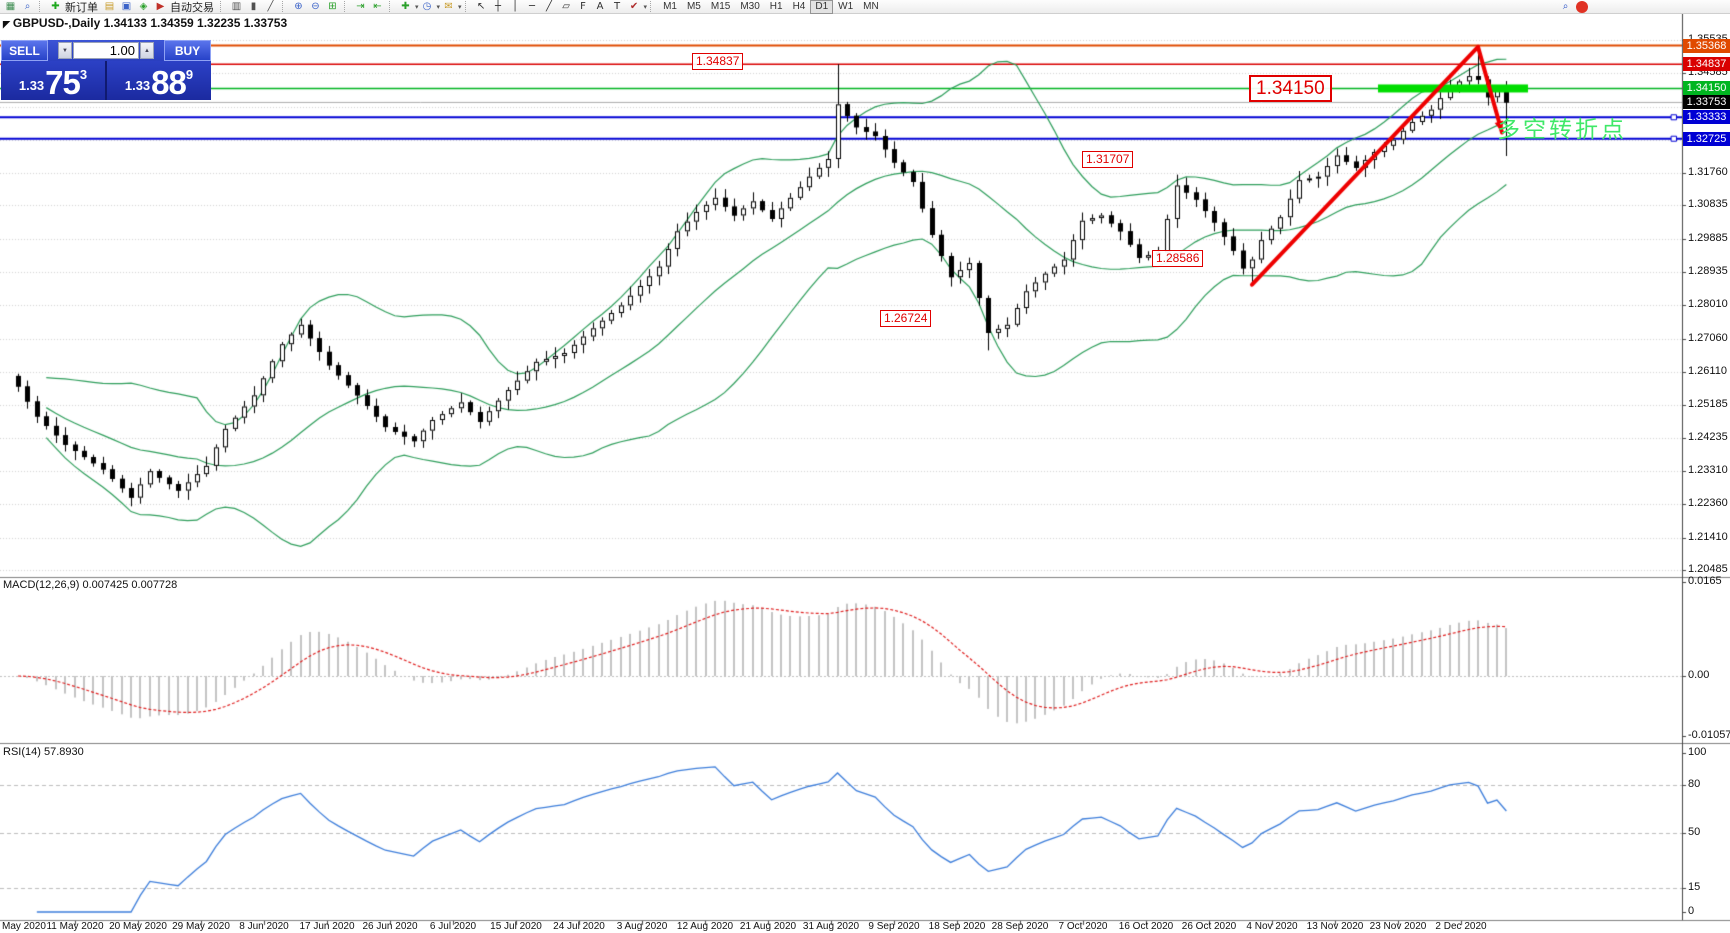  What do you see at coordinates (438, 7) in the screenshot?
I see `periods-icon-dropdown: ▾` at bounding box center [438, 7].